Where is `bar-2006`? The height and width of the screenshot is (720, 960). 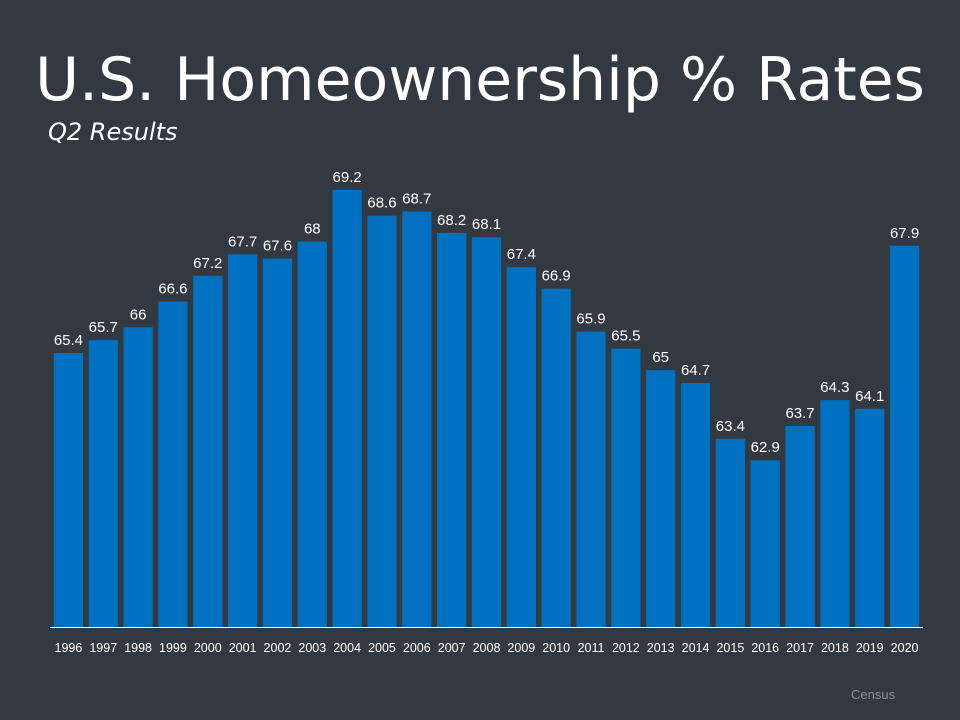
bar-2006 is located at coordinates (417, 419).